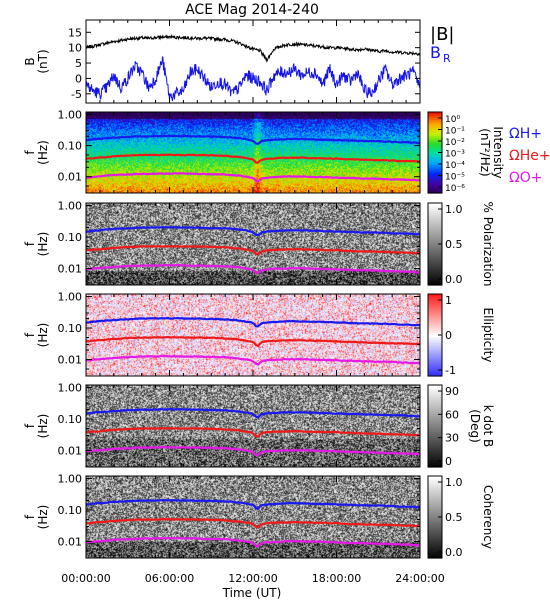 This screenshot has height=600, width=550. What do you see at coordinates (75, 32) in the screenshot?
I see `y-tick-label: 15` at bounding box center [75, 32].